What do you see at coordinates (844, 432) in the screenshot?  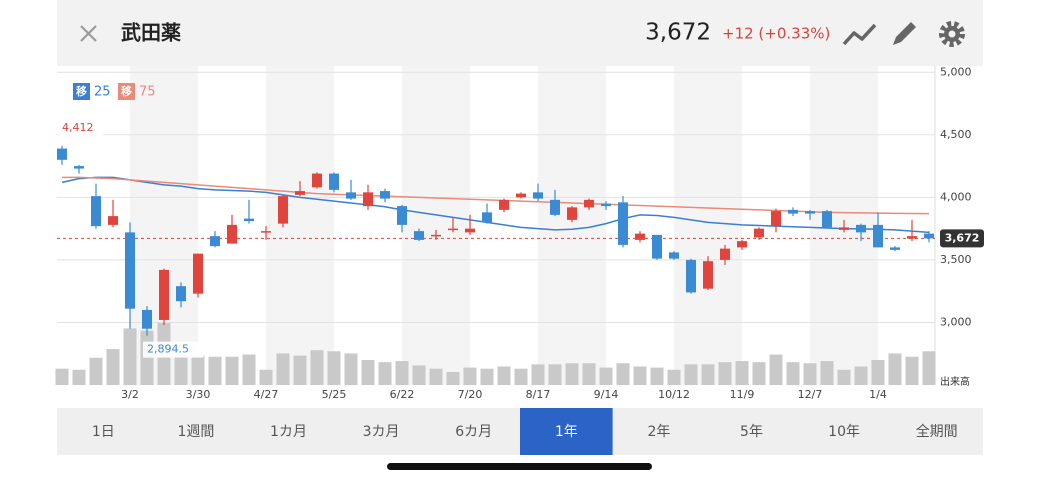 I see `period-tab: 10年` at bounding box center [844, 432].